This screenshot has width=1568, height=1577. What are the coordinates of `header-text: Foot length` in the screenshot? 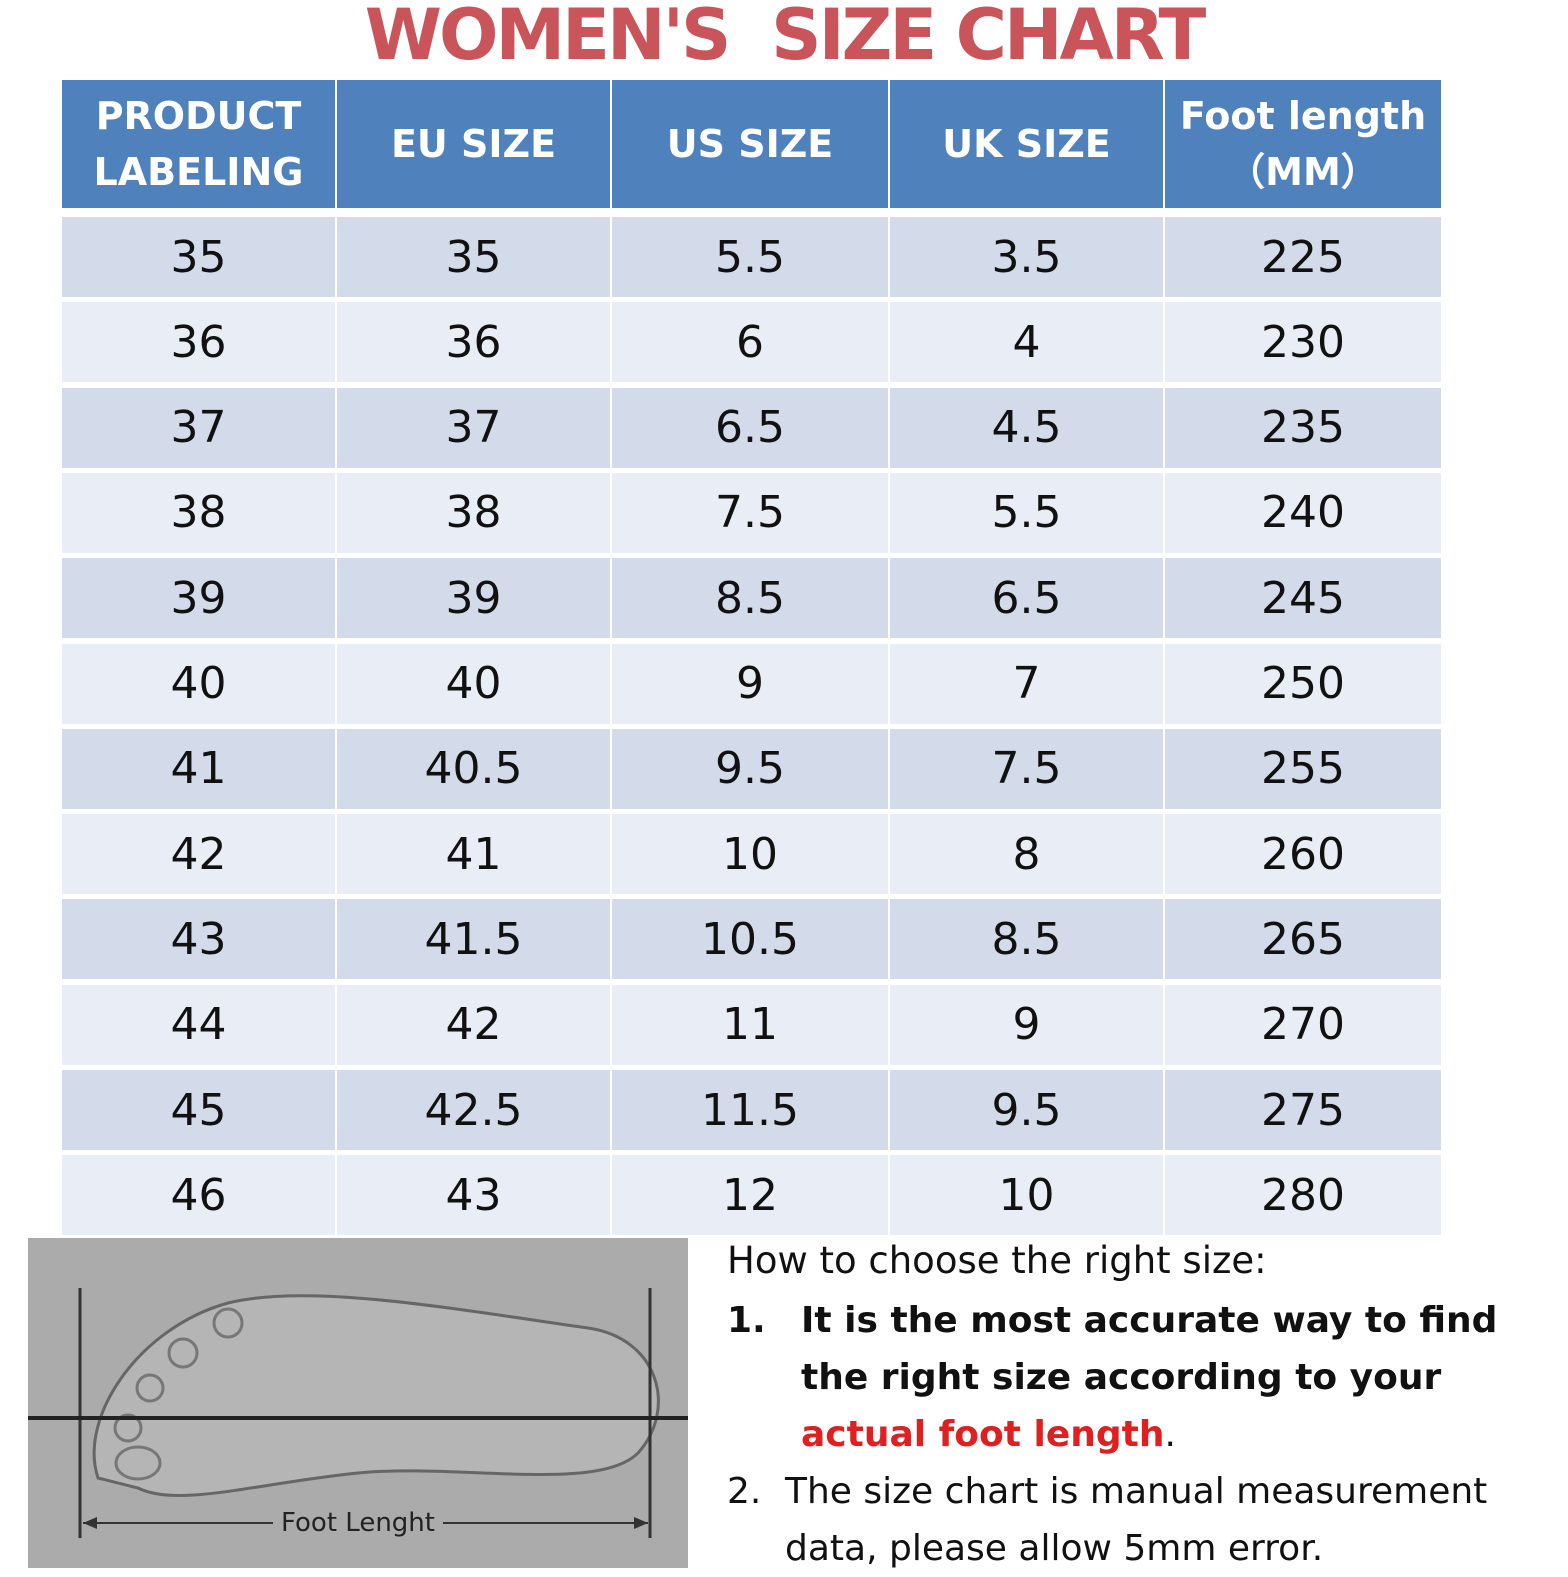 It's located at (1303, 116).